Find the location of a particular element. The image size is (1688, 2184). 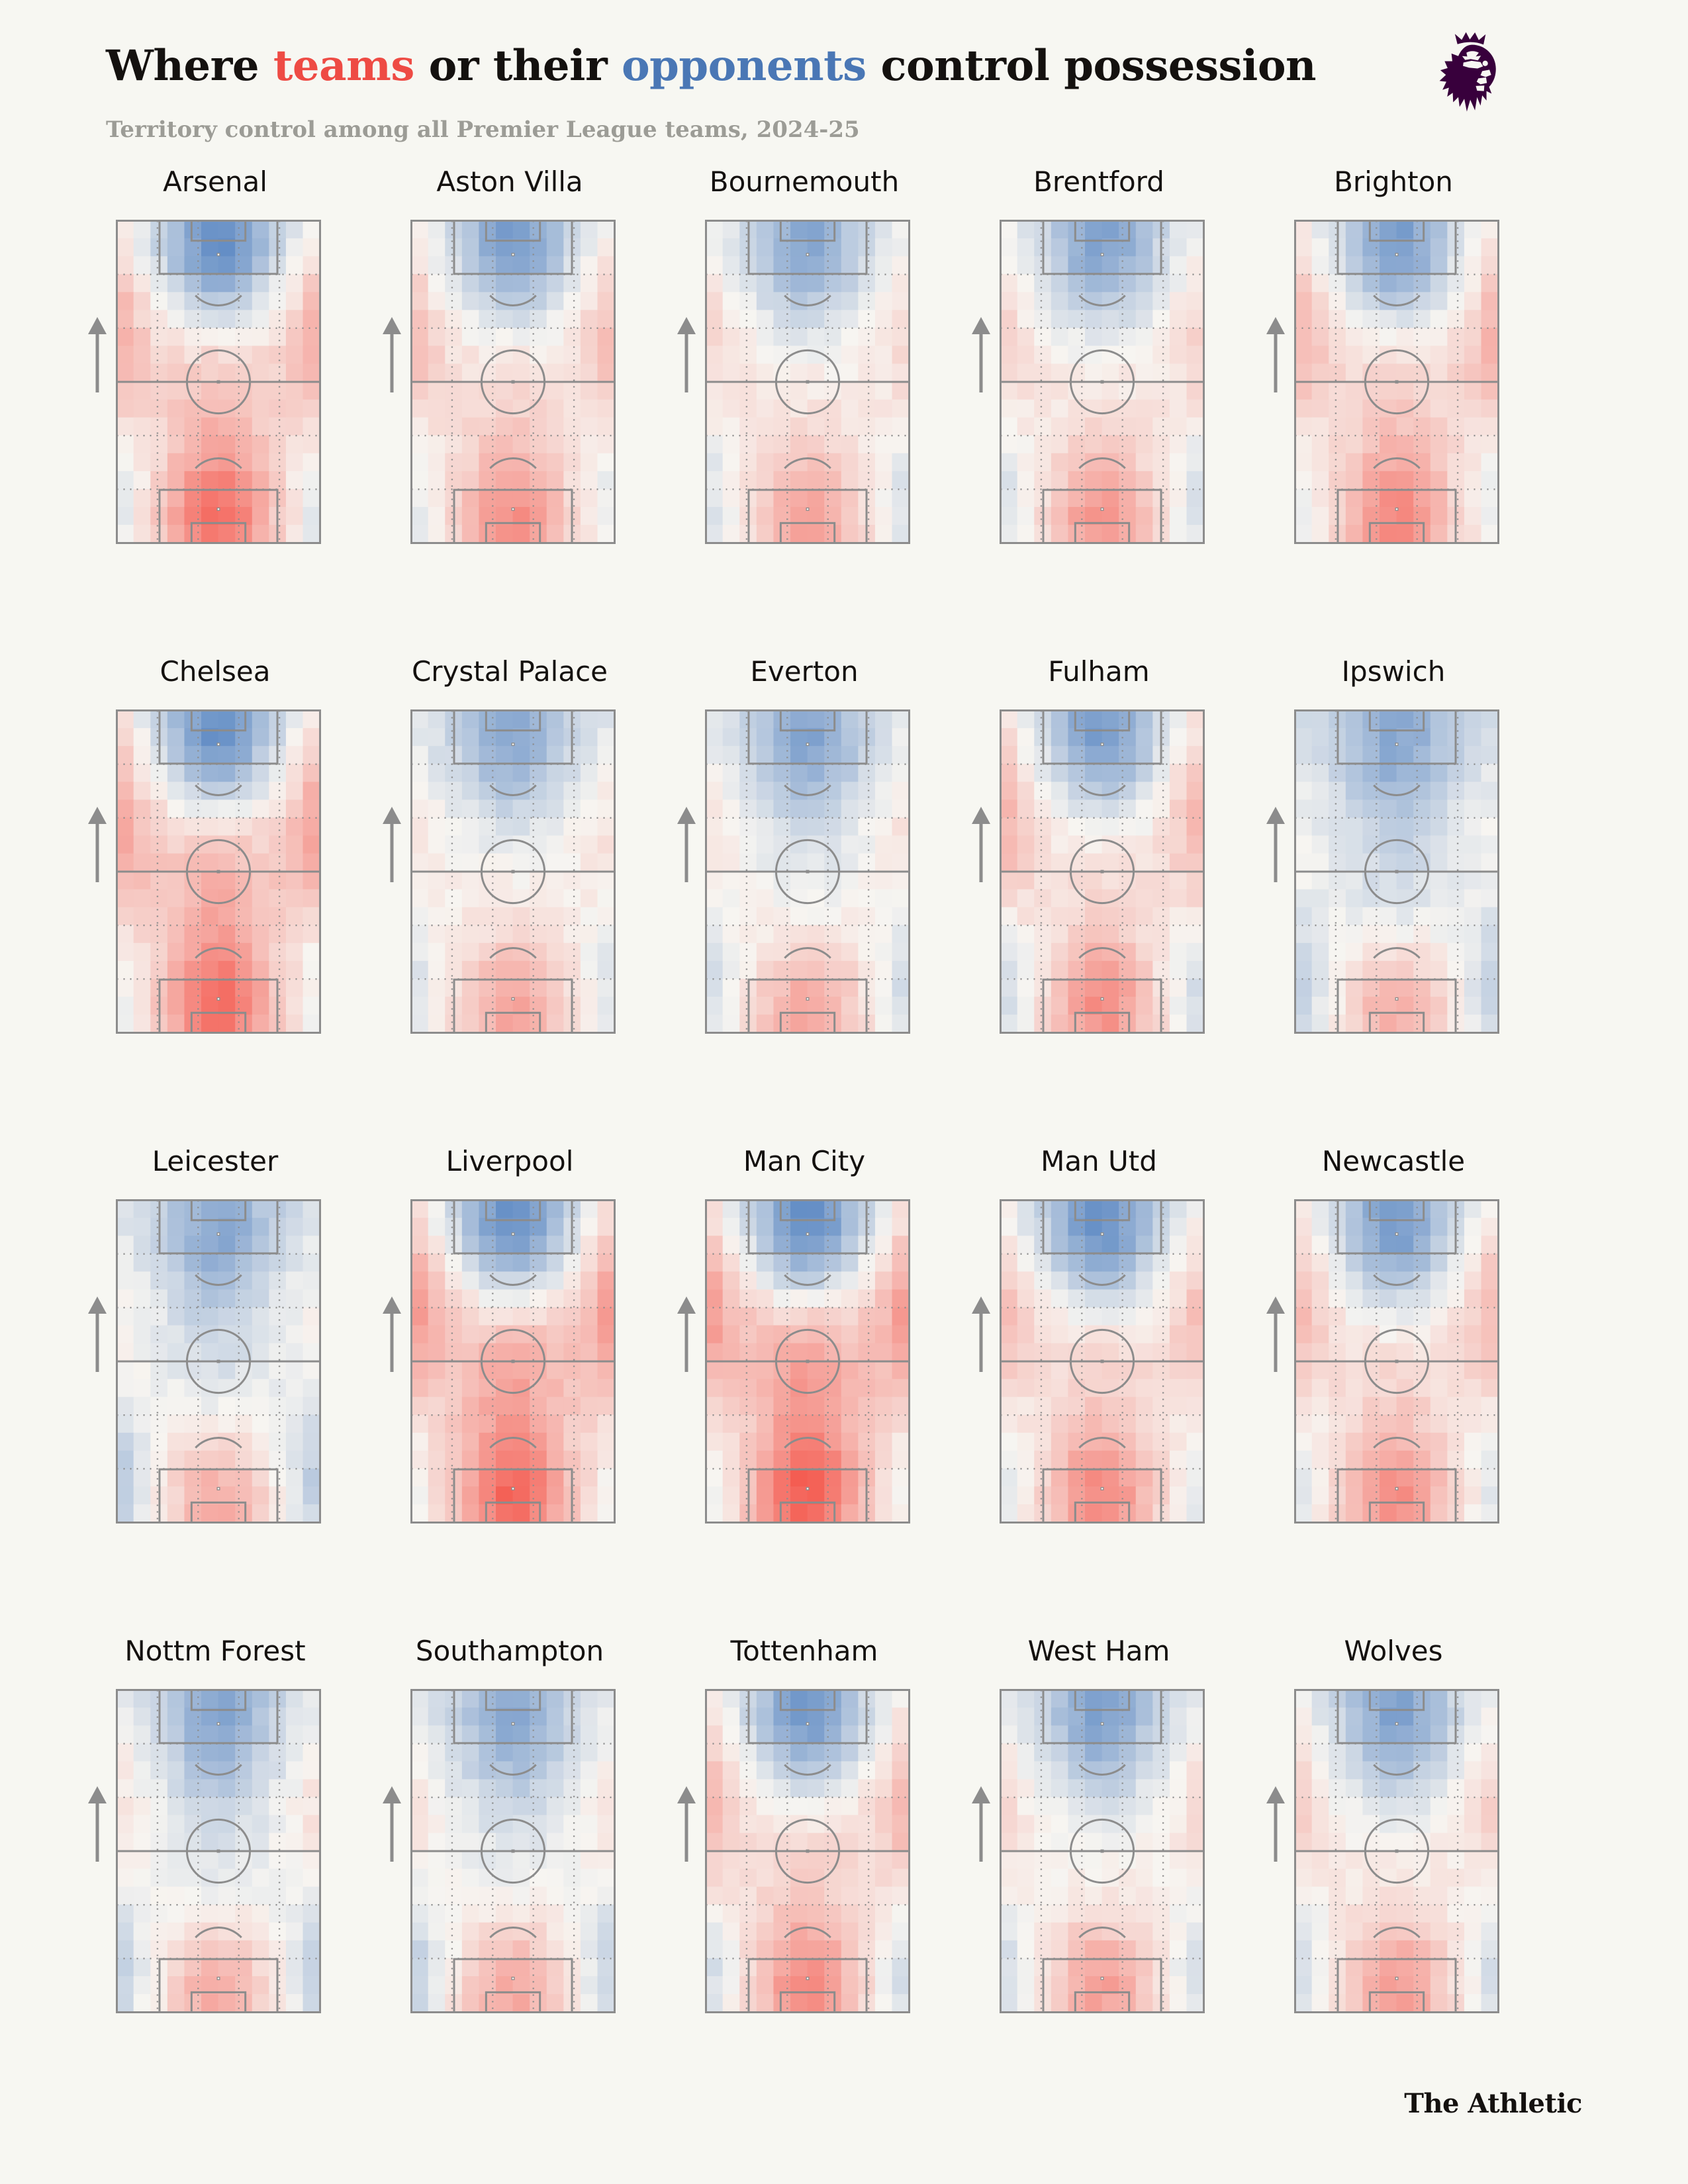

team-name-label: Man Utd is located at coordinates (1099, 1161).